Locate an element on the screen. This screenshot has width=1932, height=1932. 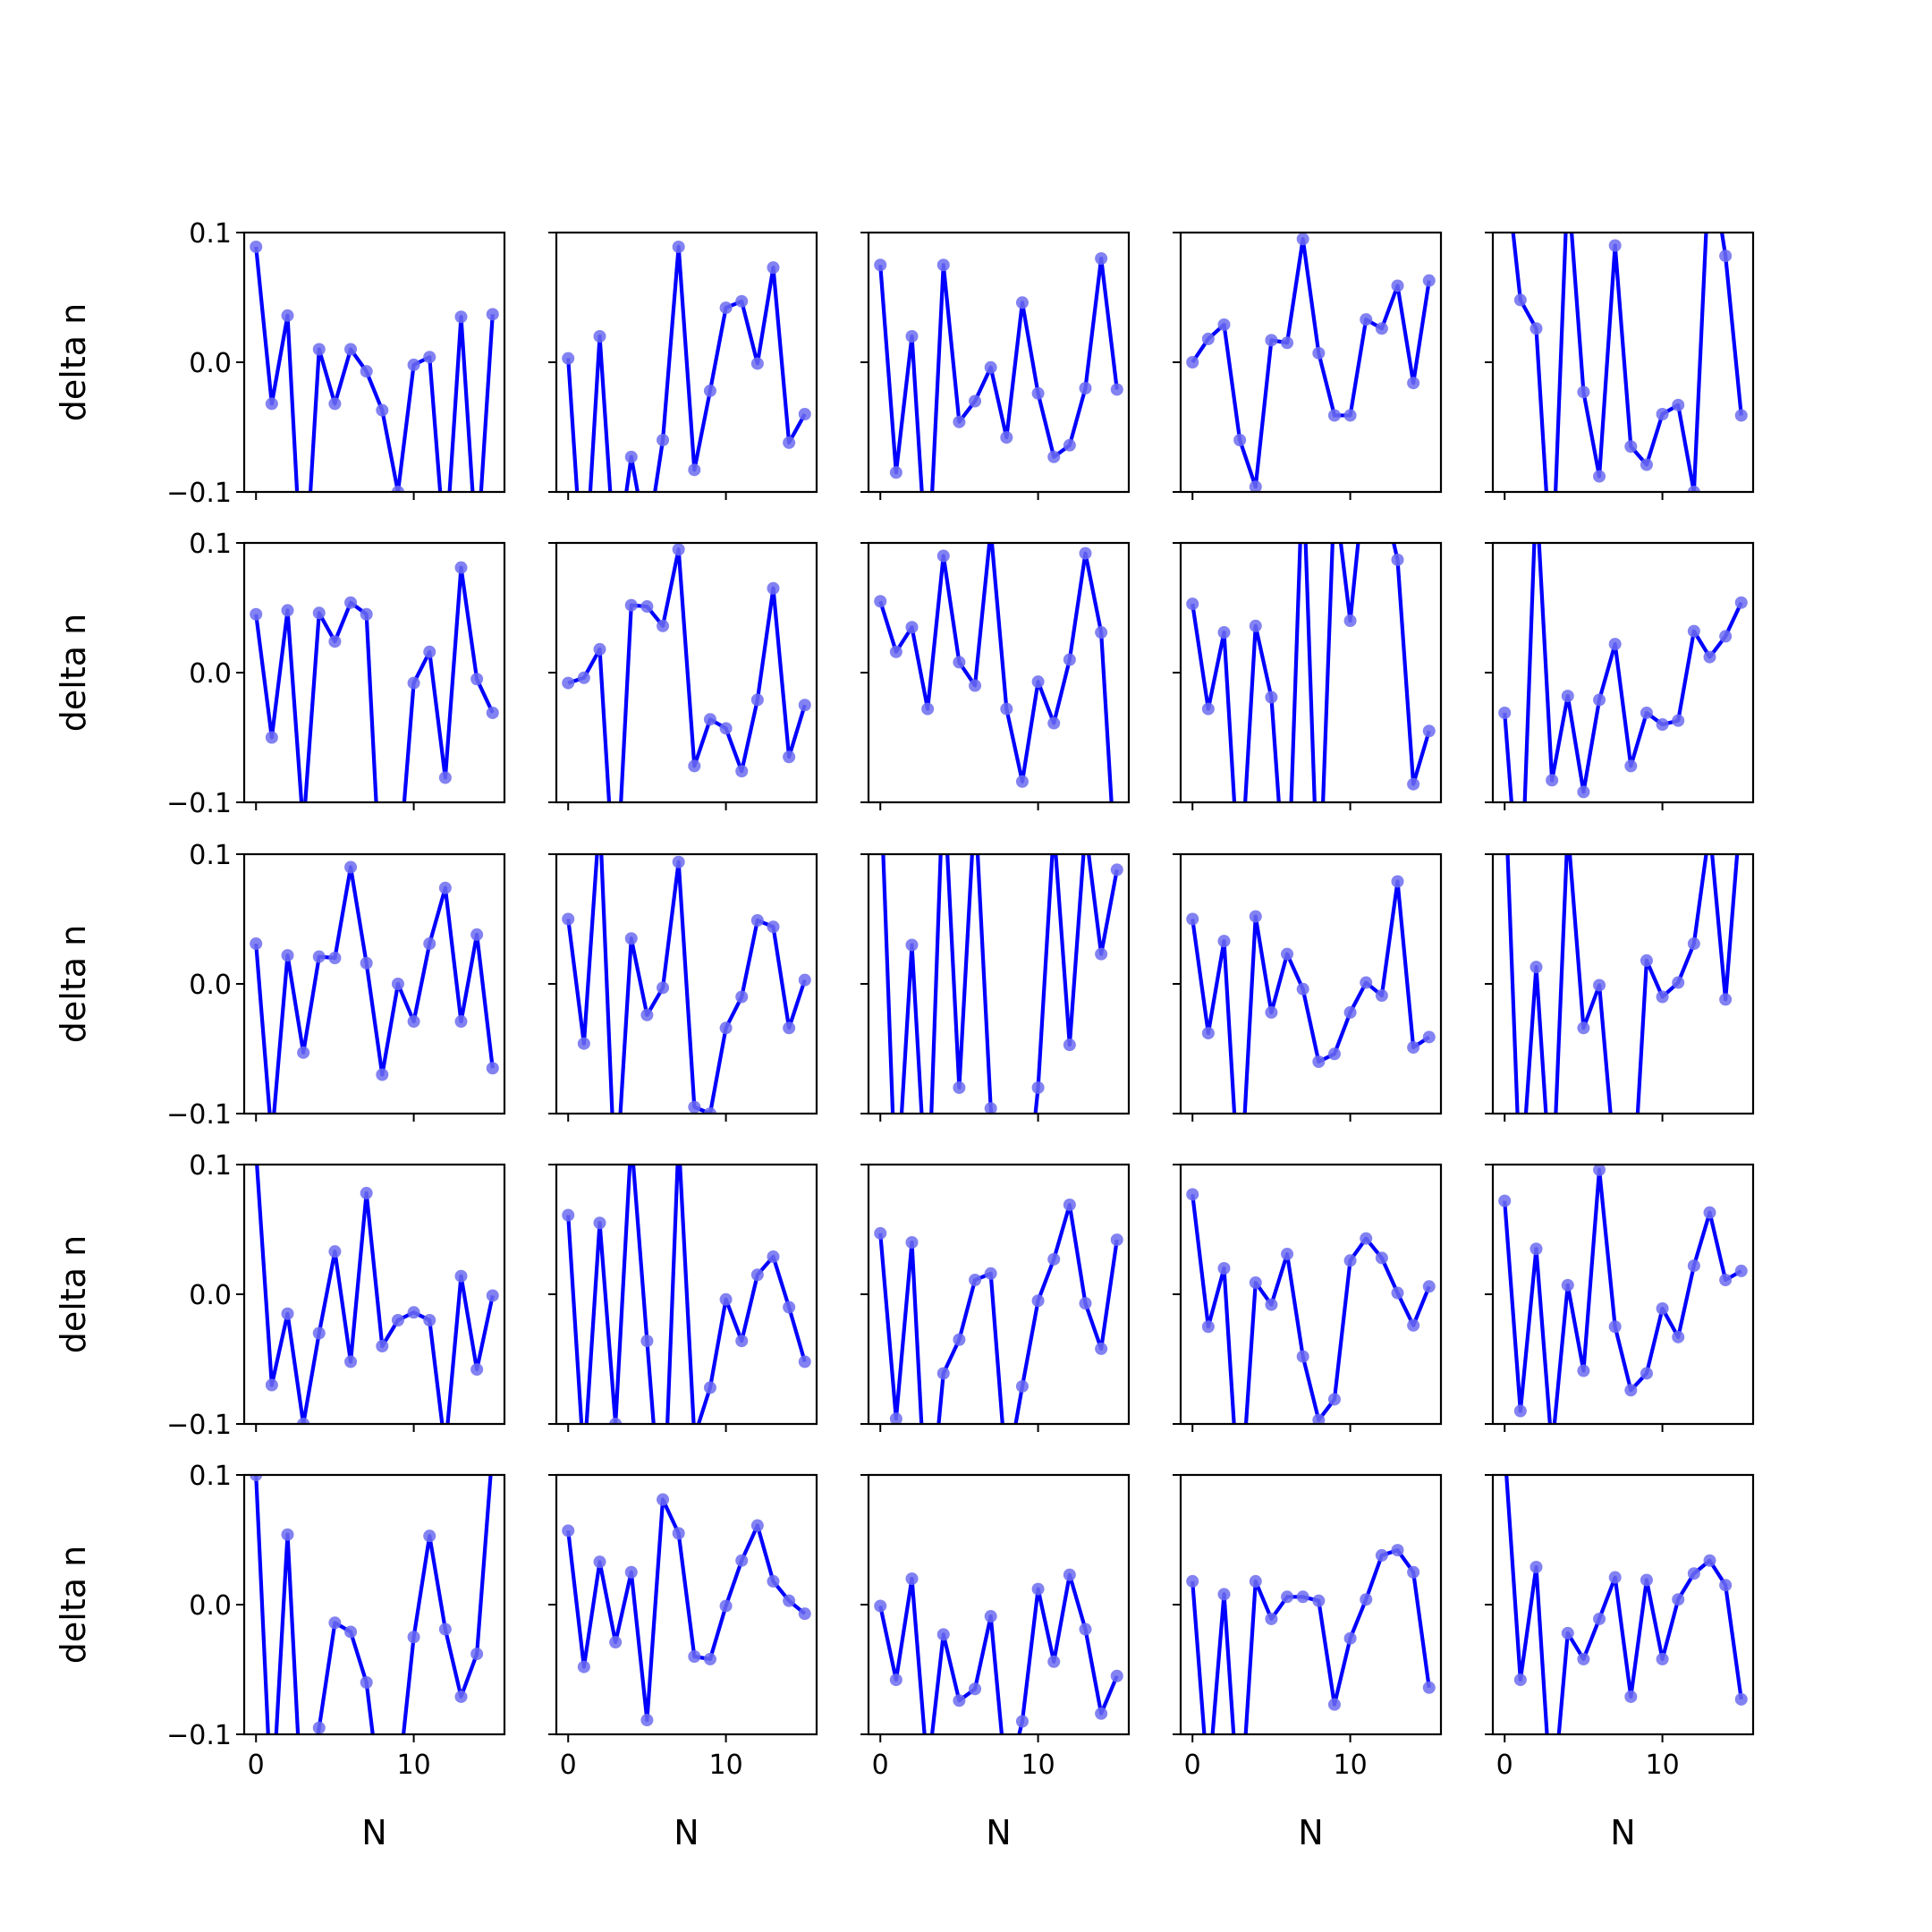
subplot-1-1: −0.1 0.0 0.1 delta n is located at coordinates (280, 363).